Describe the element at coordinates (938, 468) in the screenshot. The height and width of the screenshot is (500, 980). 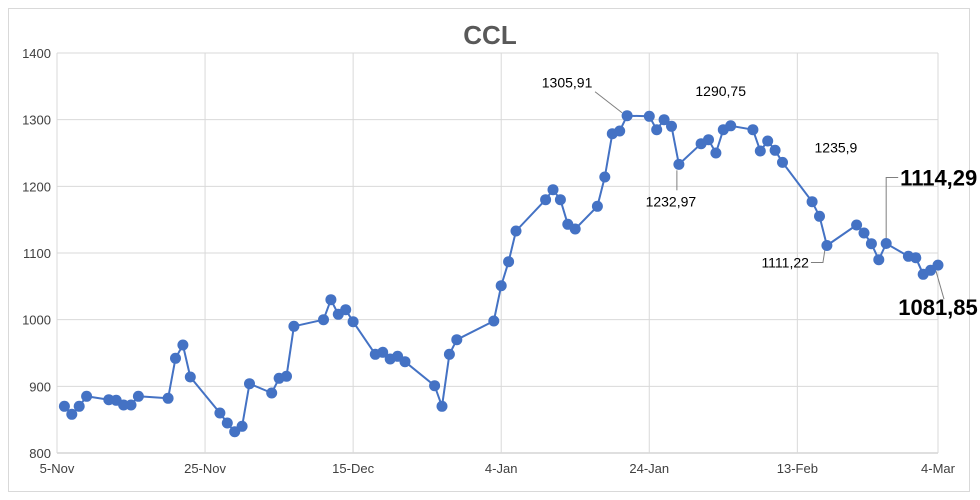
I see `x-tick-label: 4-Mar` at that location.